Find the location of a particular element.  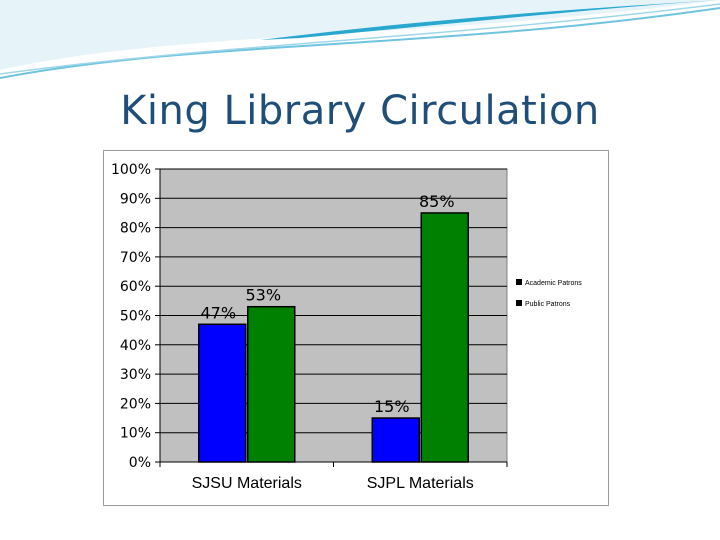

bar-value-label: 15% is located at coordinates (392, 406).